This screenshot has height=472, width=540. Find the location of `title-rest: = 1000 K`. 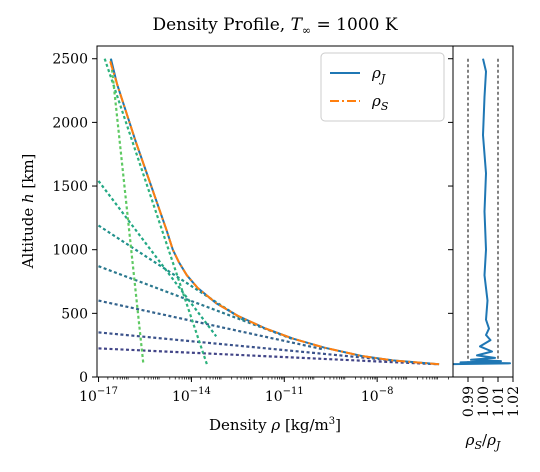

title-rest: = 1000 K is located at coordinates (354, 25).